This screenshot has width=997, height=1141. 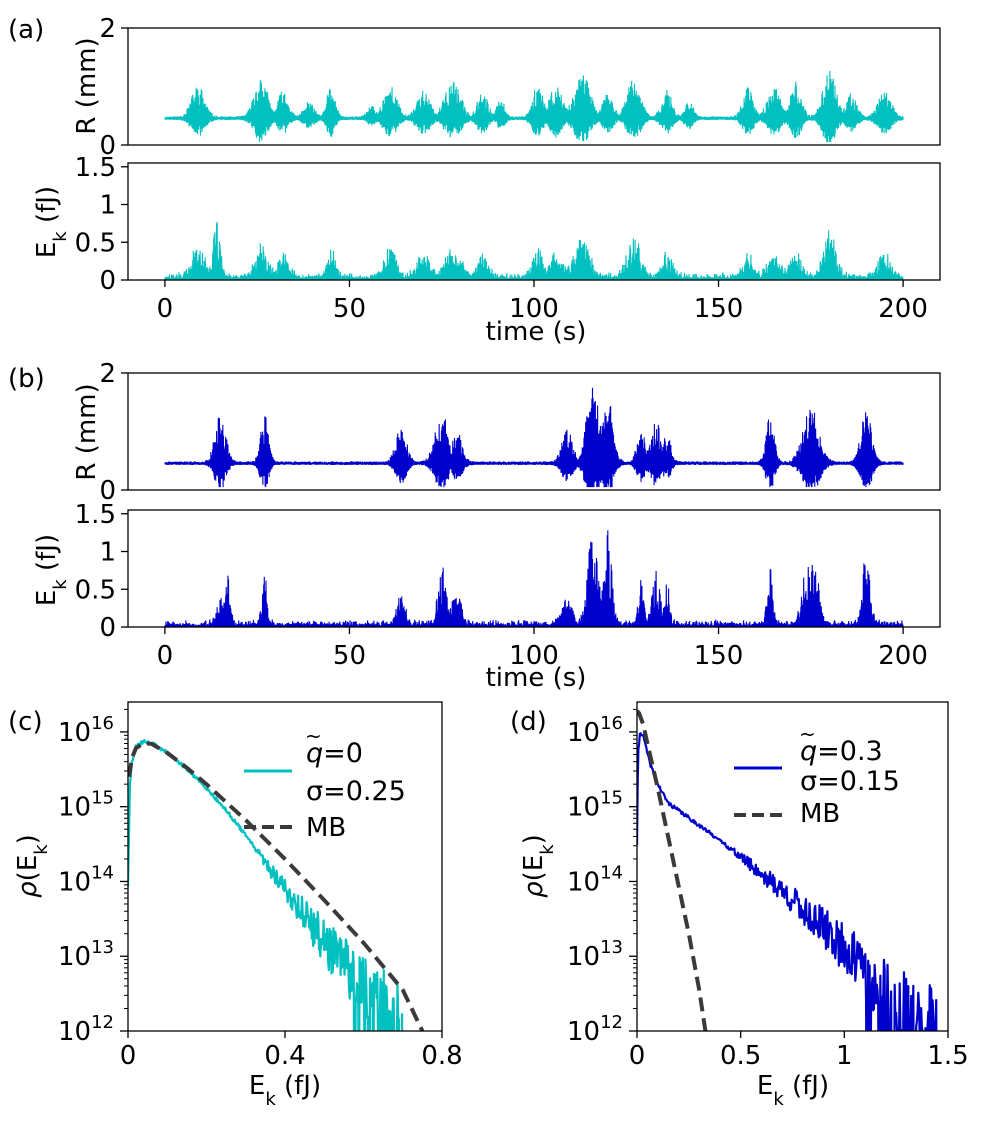 What do you see at coordinates (26, 379) in the screenshot?
I see `panel-label-b: (b)` at bounding box center [26, 379].